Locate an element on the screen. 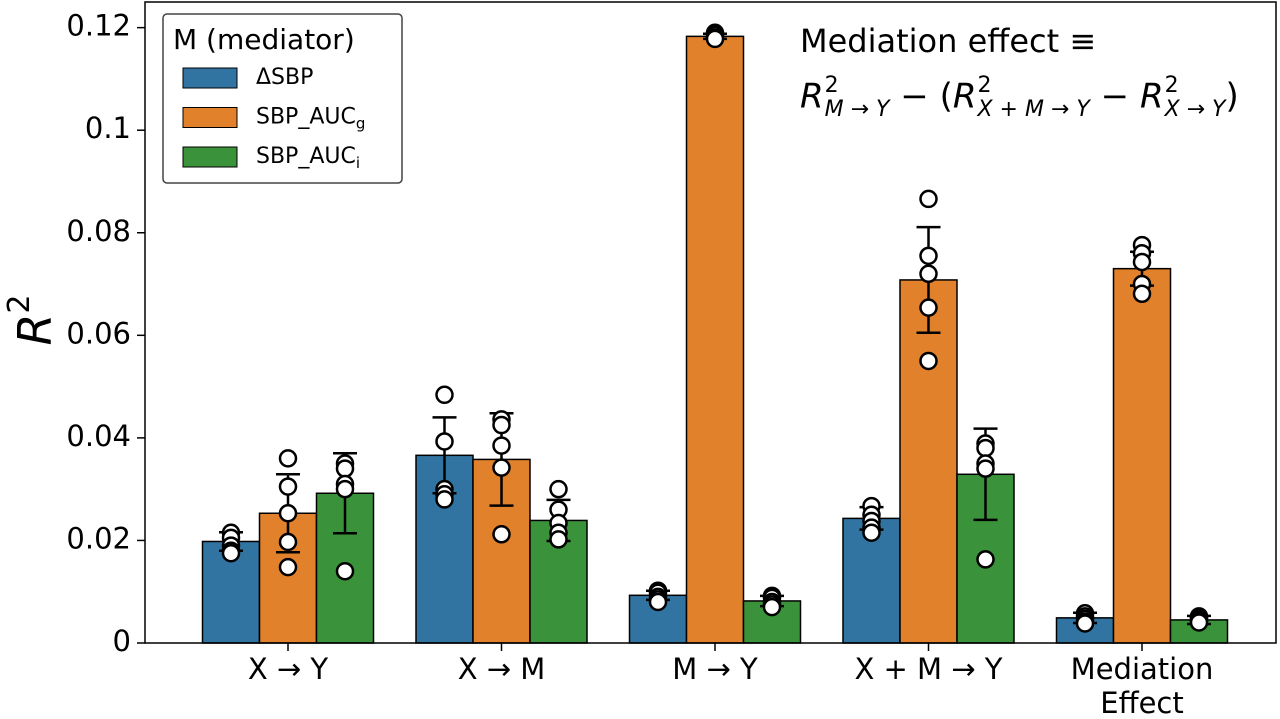 This screenshot has width=1280, height=719. y-tick-label: 0.04 is located at coordinates (98, 436).